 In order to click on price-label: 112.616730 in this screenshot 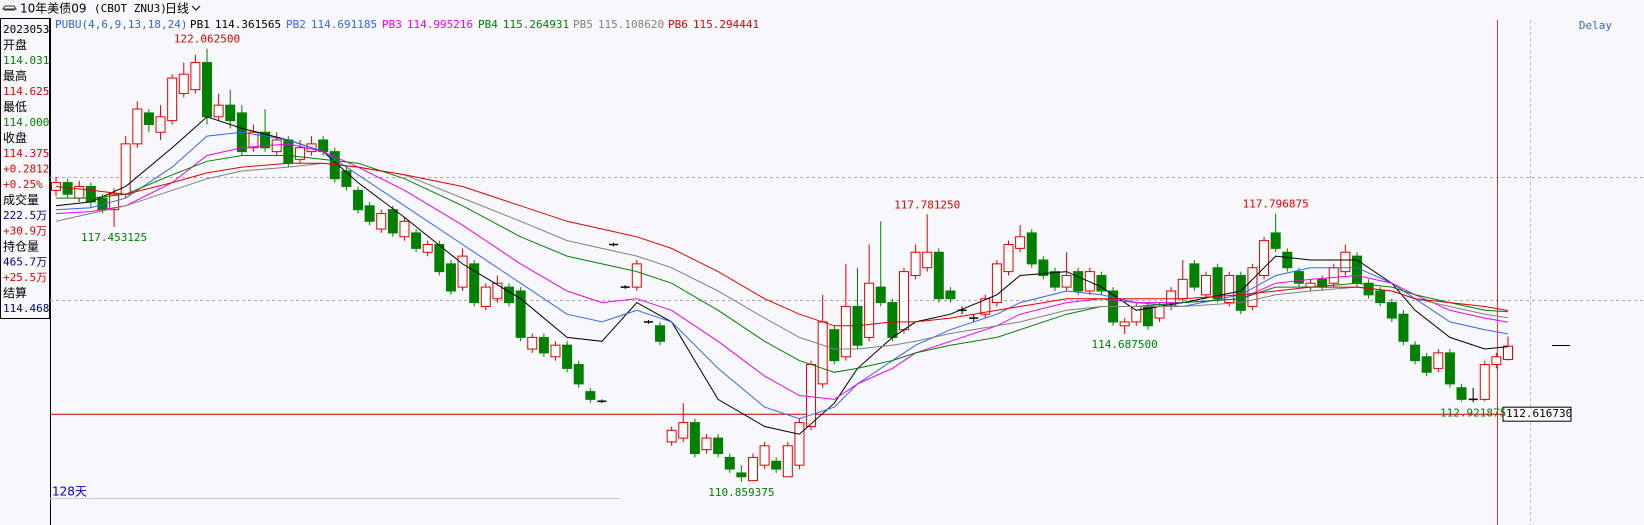, I will do `click(1539, 413)`.